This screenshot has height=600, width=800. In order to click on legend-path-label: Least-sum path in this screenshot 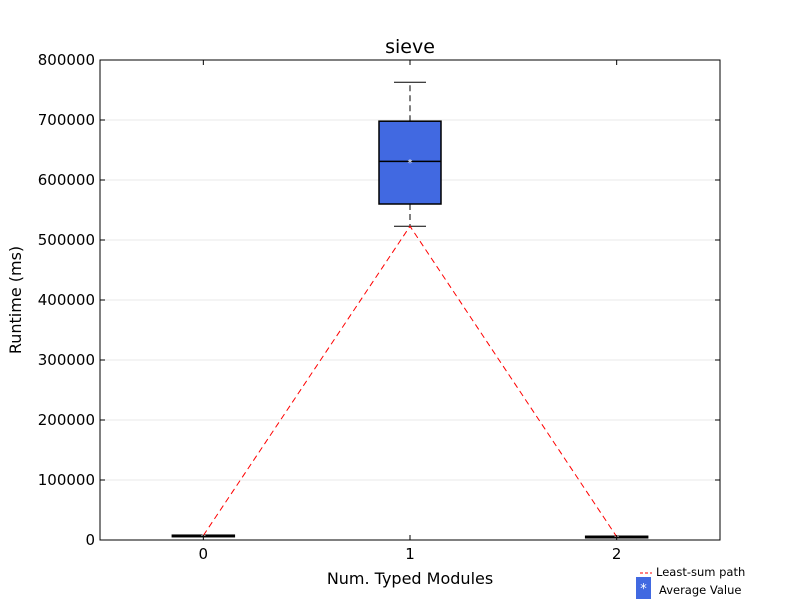, I will do `click(700, 572)`.